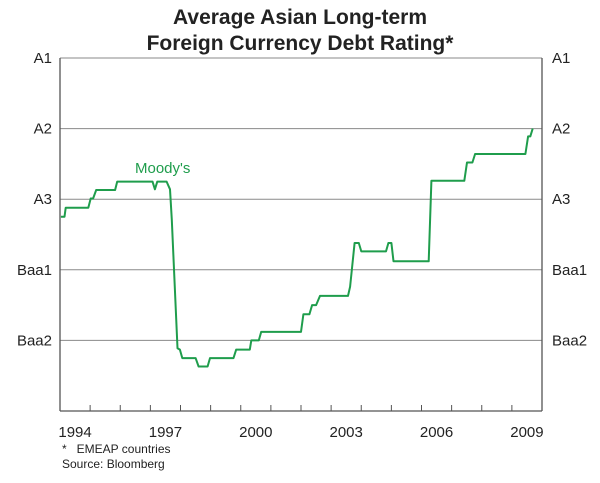  Describe the element at coordinates (116, 449) in the screenshot. I see `footnote-emeap: * EMEAP countries` at that location.